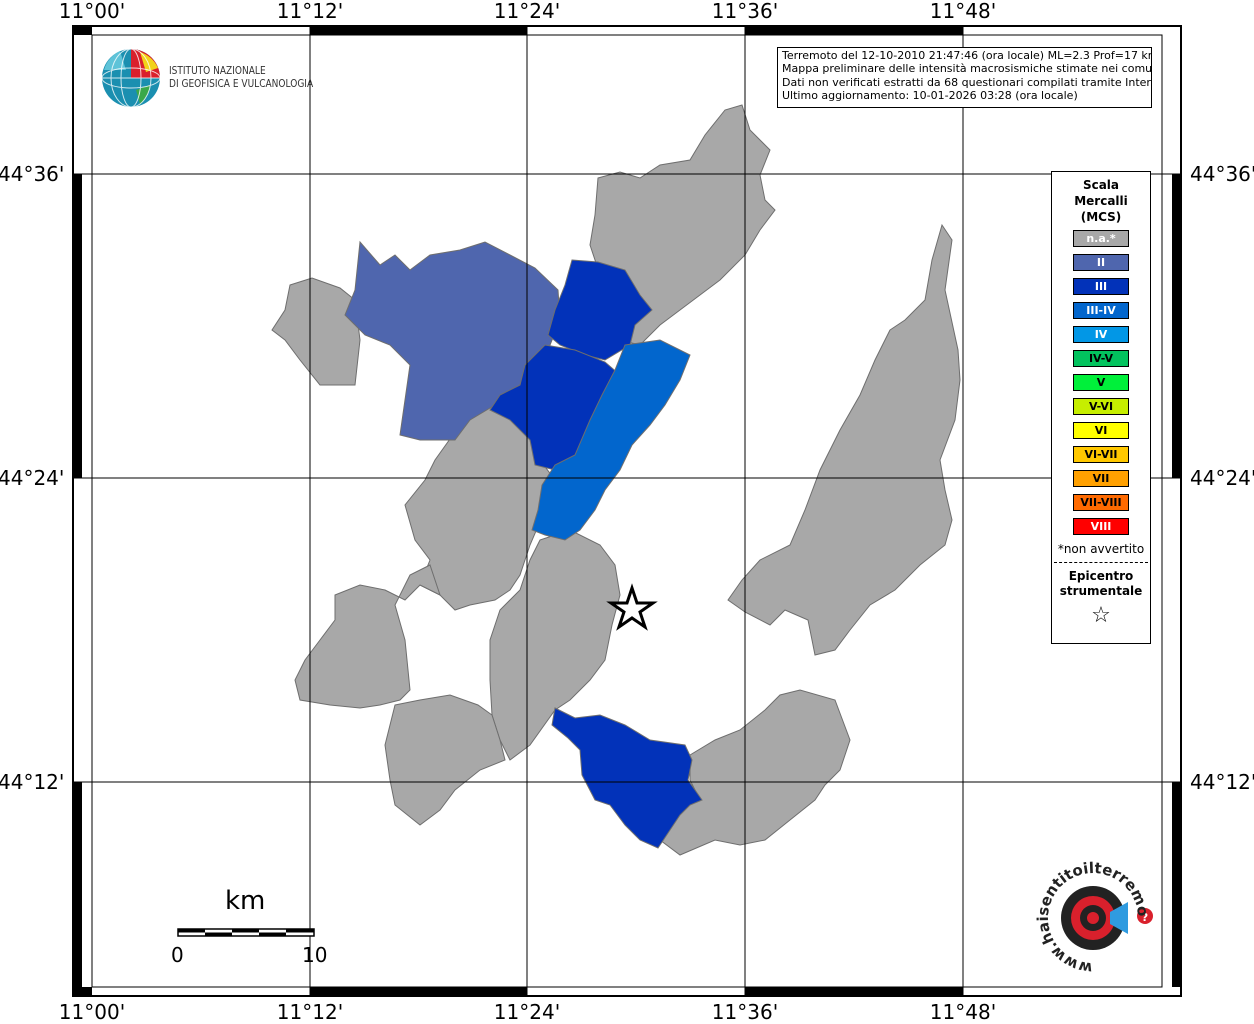 The height and width of the screenshot is (1024, 1254). I want to click on legend-item: VIII, so click(1101, 526).